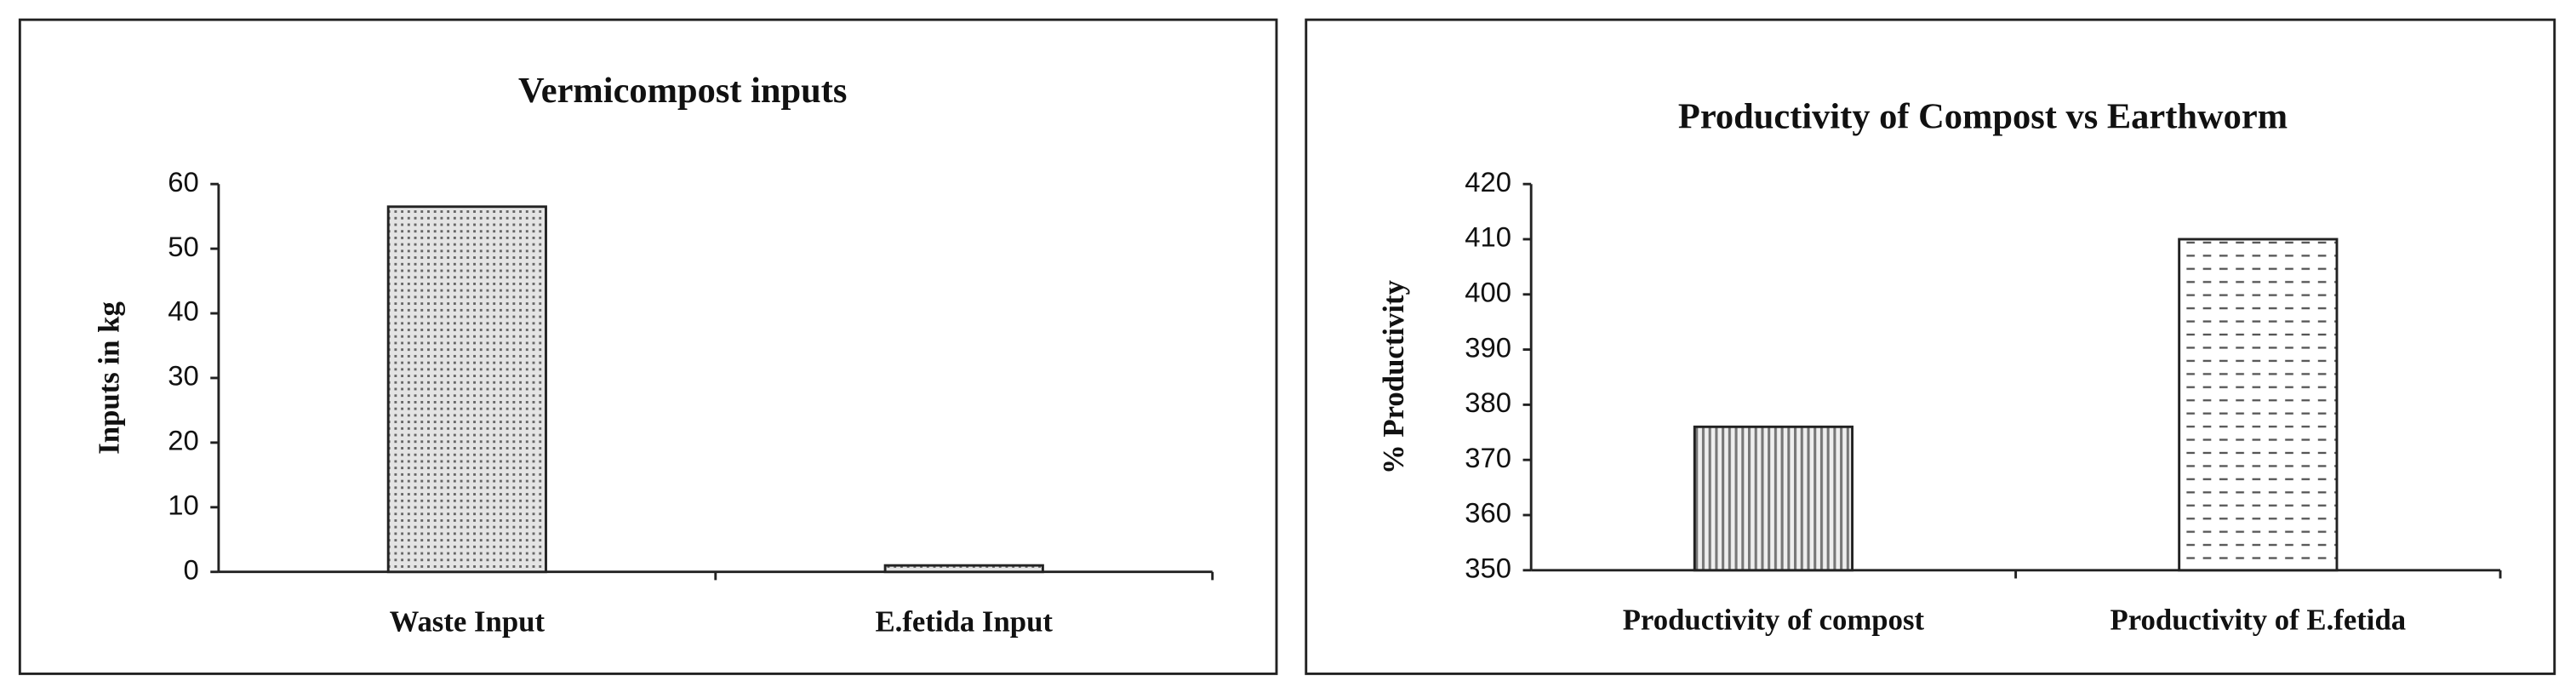 The width and height of the screenshot is (2576, 693). What do you see at coordinates (682, 91) in the screenshot?
I see `chart-title: Vermicompost inputs` at bounding box center [682, 91].